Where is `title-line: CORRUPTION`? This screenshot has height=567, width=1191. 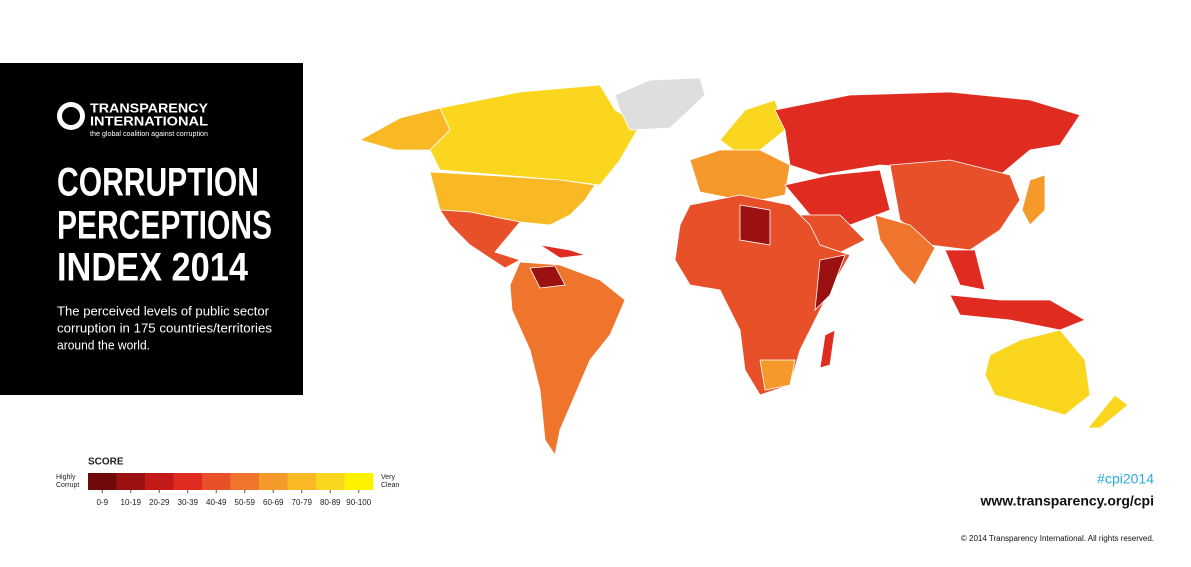 title-line: CORRUPTION is located at coordinates (158, 183).